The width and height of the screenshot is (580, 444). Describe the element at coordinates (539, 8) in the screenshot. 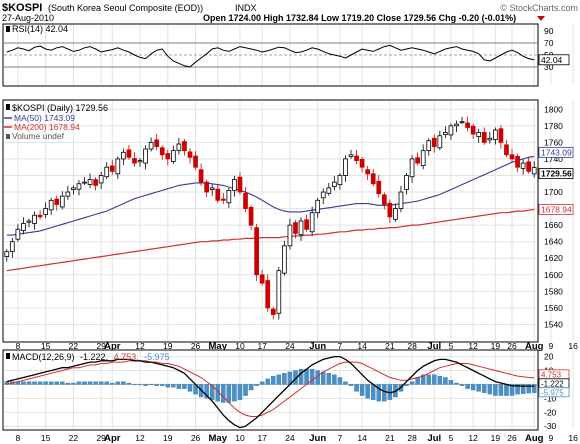

I see `watermark: © StockCharts.com` at that location.